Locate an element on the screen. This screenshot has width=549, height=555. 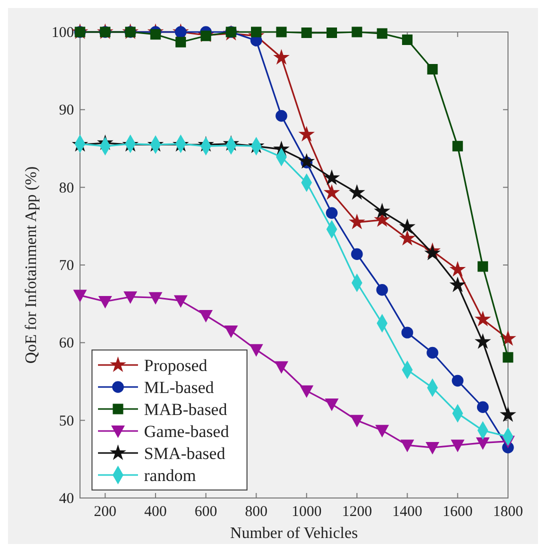
x-tick-label: 1200 is located at coordinates (357, 512).